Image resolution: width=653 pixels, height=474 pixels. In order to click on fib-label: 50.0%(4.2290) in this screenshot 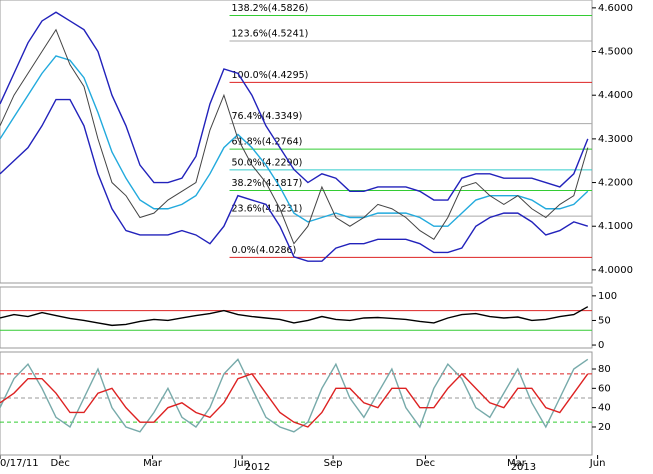, I will do `click(267, 162)`.